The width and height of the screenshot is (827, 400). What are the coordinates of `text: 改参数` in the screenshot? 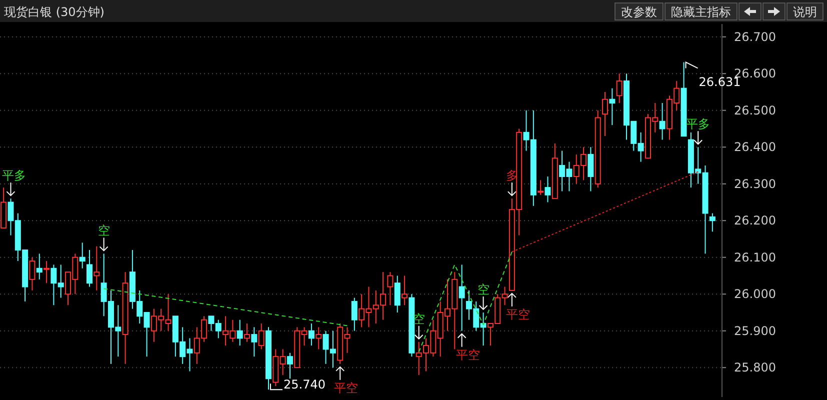 It's located at (639, 12).